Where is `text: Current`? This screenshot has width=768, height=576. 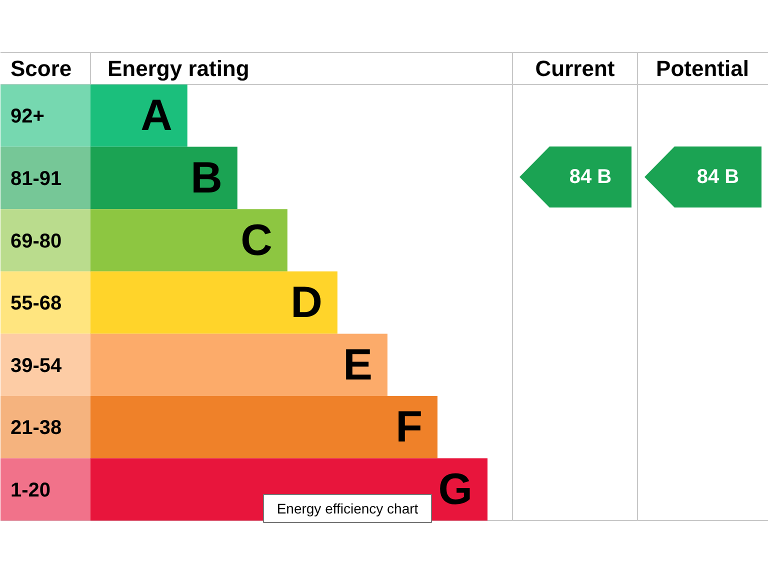 text: Current is located at coordinates (575, 68).